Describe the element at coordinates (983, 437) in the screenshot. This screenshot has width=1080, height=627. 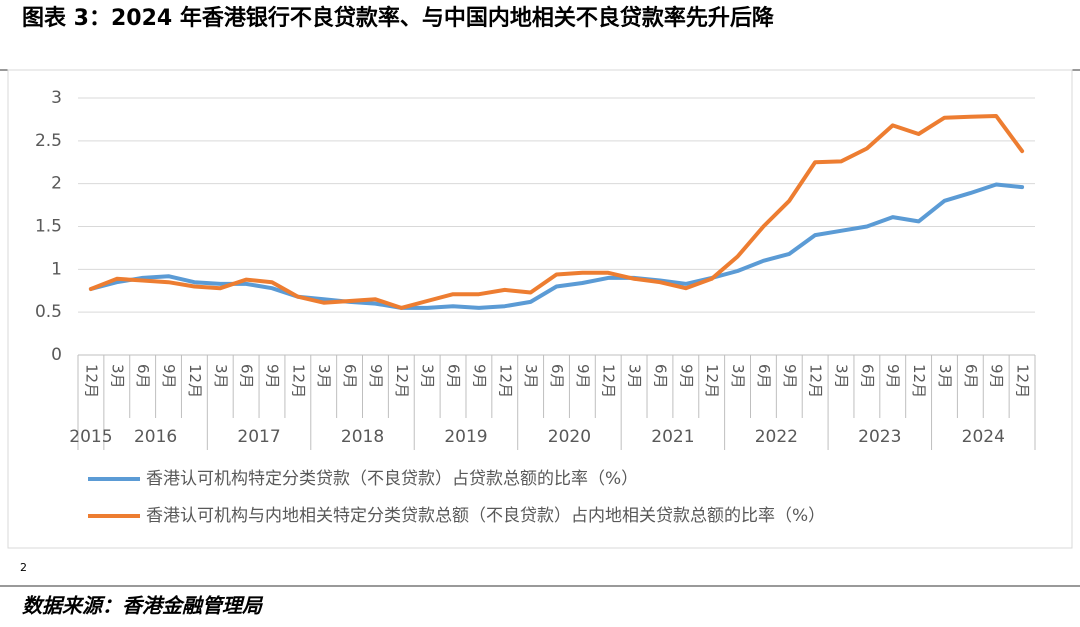
I see `x-group-label: 2024` at that location.